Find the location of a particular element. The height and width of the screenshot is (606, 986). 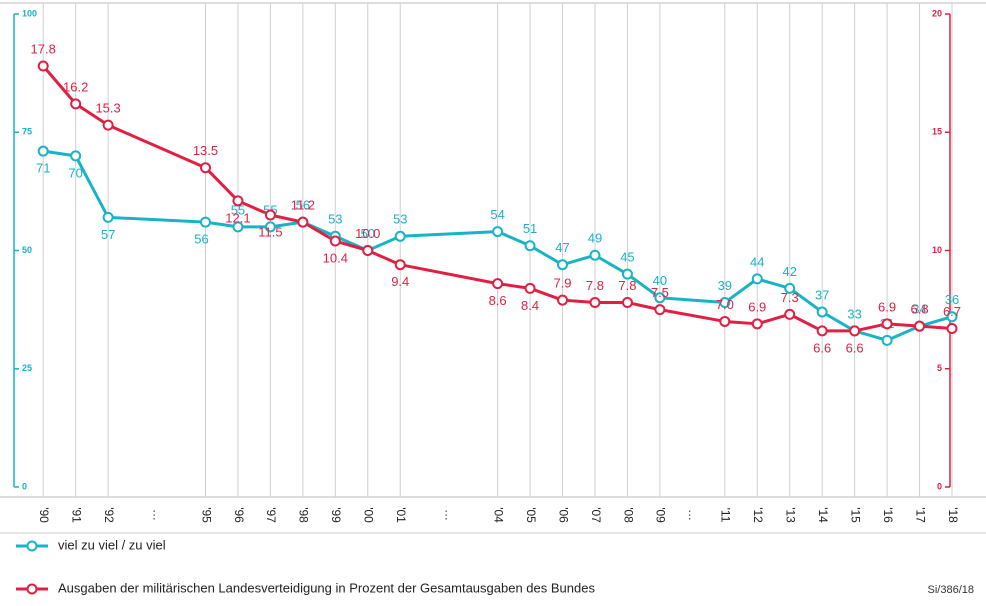

data-label: 7.3 is located at coordinates (790, 297).